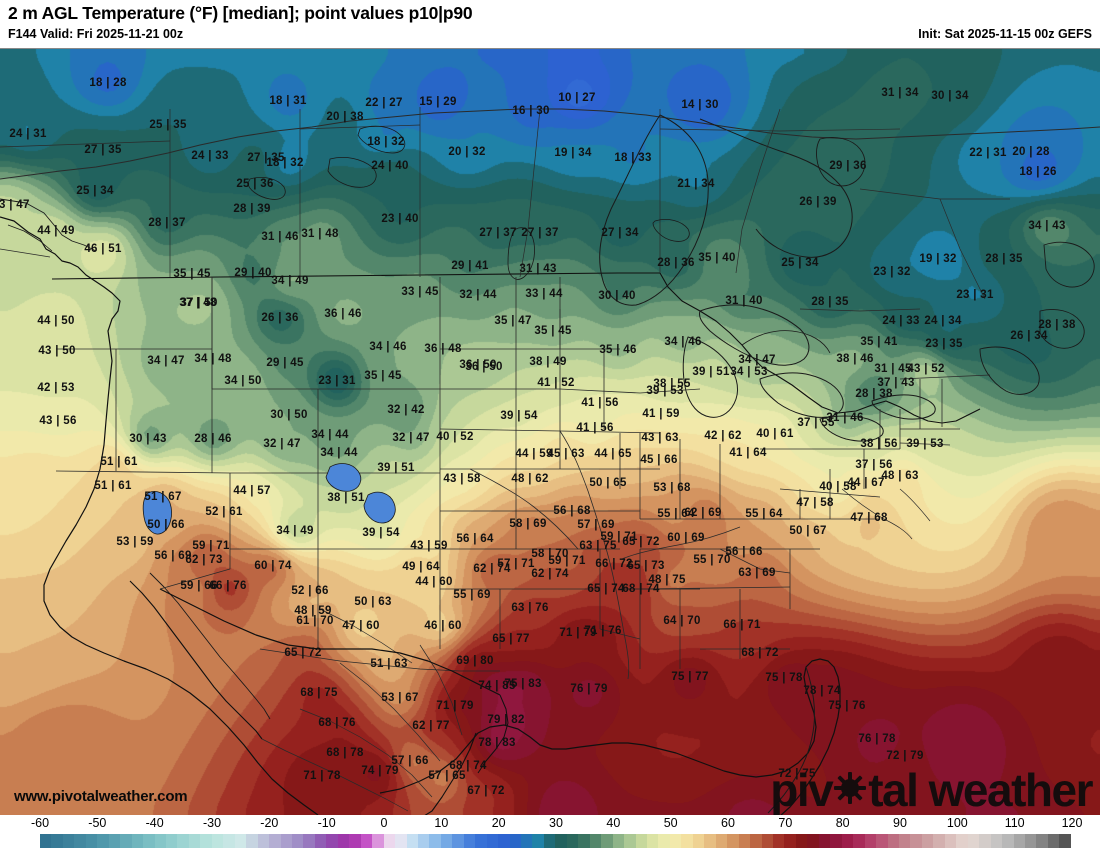  I want to click on point-value-label: 28 | 38, so click(1057, 325).